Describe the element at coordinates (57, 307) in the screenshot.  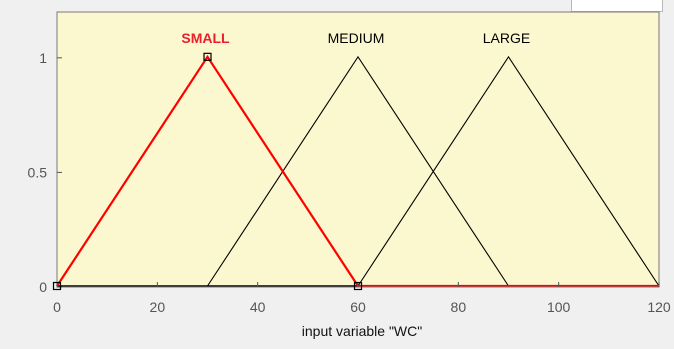
I see `x-tick-label: 0` at that location.